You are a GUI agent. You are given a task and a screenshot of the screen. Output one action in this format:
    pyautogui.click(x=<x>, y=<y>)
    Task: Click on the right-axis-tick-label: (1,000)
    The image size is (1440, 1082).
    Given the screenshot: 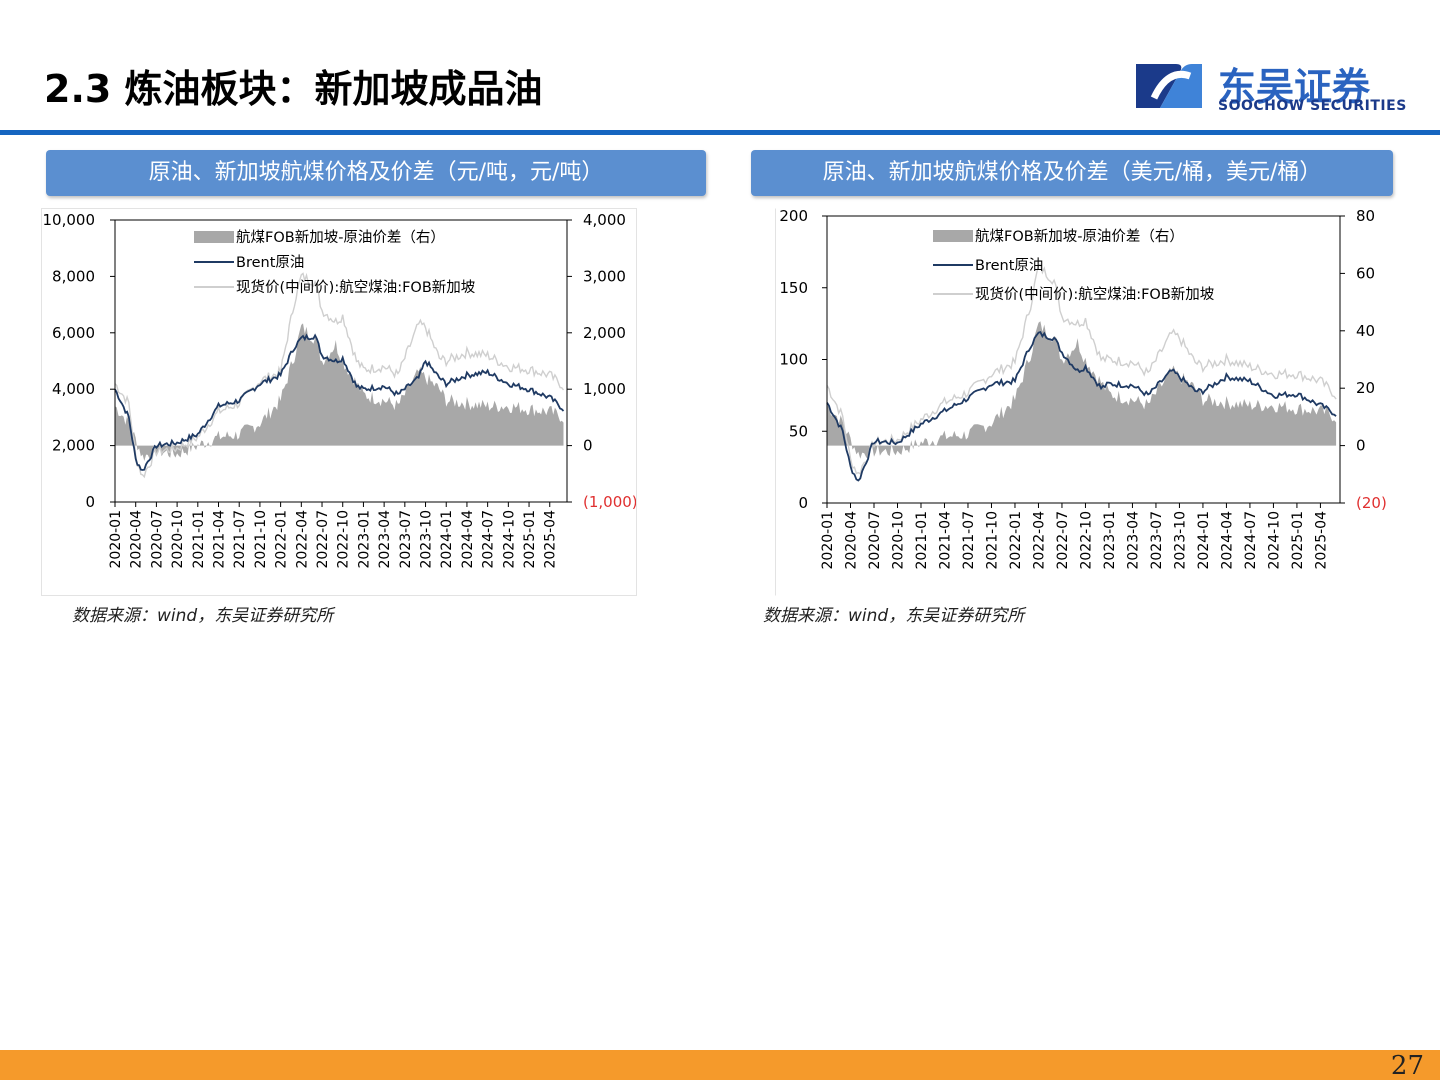 What is the action you would take?
    pyautogui.click(x=609, y=502)
    